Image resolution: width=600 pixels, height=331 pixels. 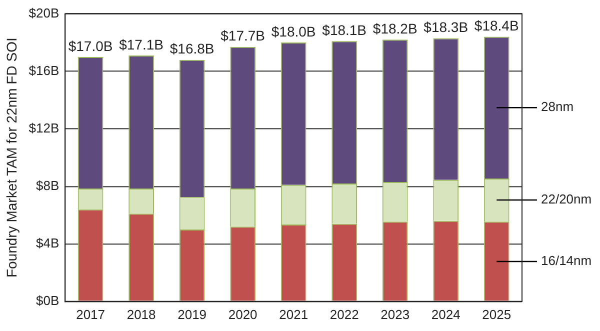 I want to click on total-label: $17.0B, so click(x=90, y=46).